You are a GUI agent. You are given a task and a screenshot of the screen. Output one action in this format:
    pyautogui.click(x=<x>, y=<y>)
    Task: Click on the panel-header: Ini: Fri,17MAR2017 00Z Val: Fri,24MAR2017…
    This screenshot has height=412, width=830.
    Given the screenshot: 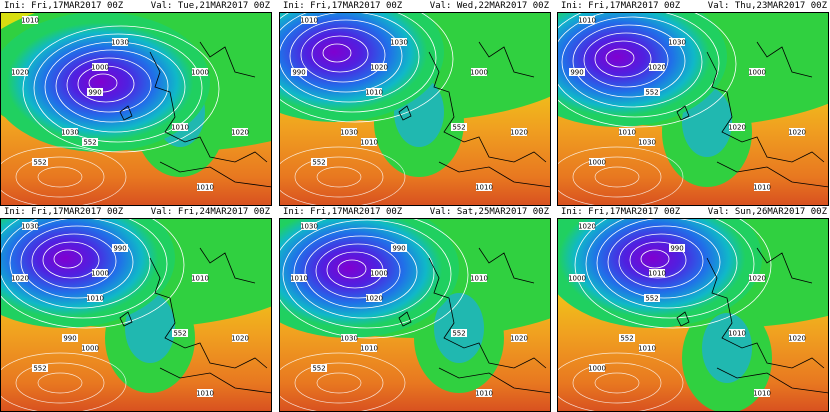 What is the action you would take?
    pyautogui.click(x=136, y=212)
    